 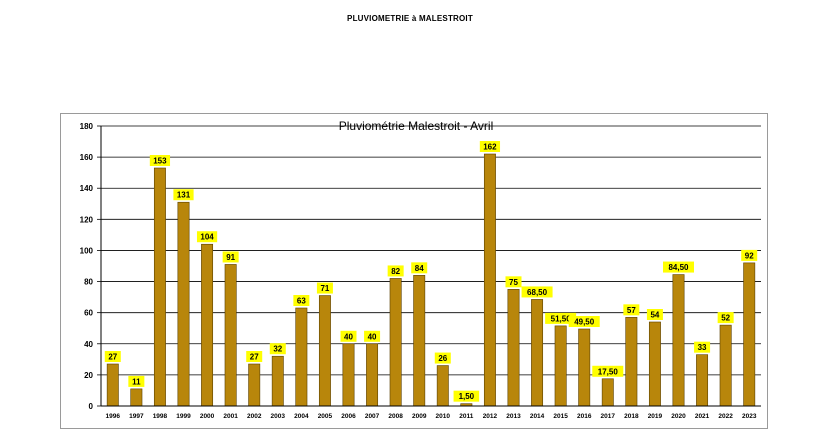 I want to click on y-tick-label: 60, so click(x=88, y=313).